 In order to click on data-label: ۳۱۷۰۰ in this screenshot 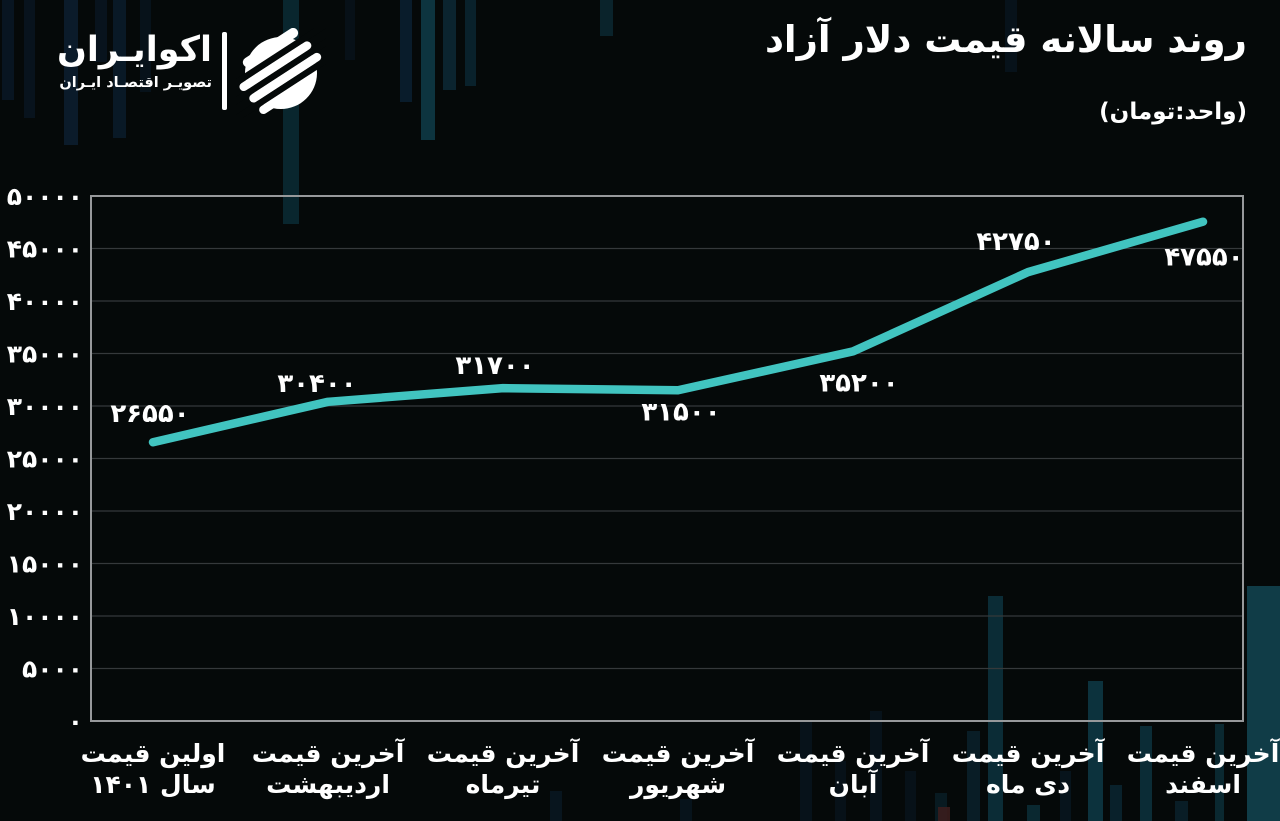, I will do `click(494, 366)`.